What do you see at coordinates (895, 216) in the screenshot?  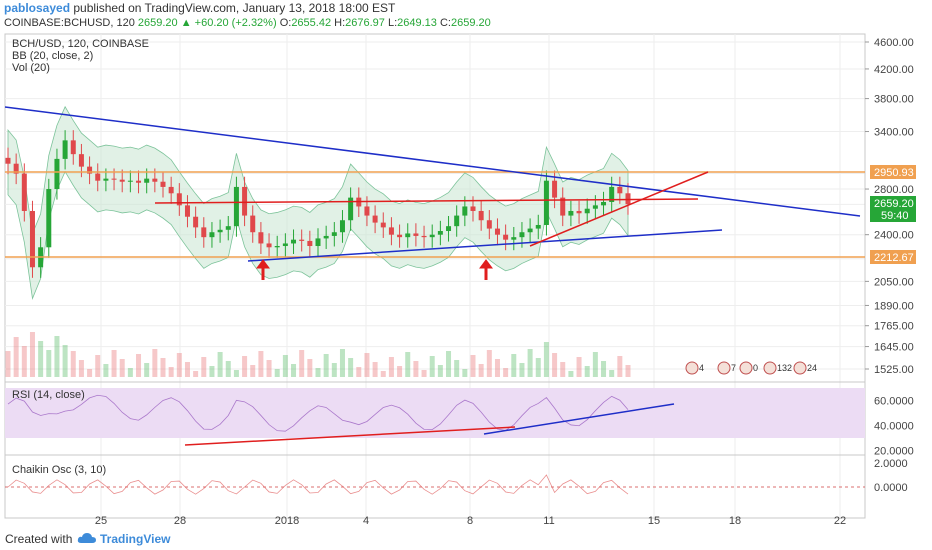 I see `svg-text: 59:40` at bounding box center [895, 216].